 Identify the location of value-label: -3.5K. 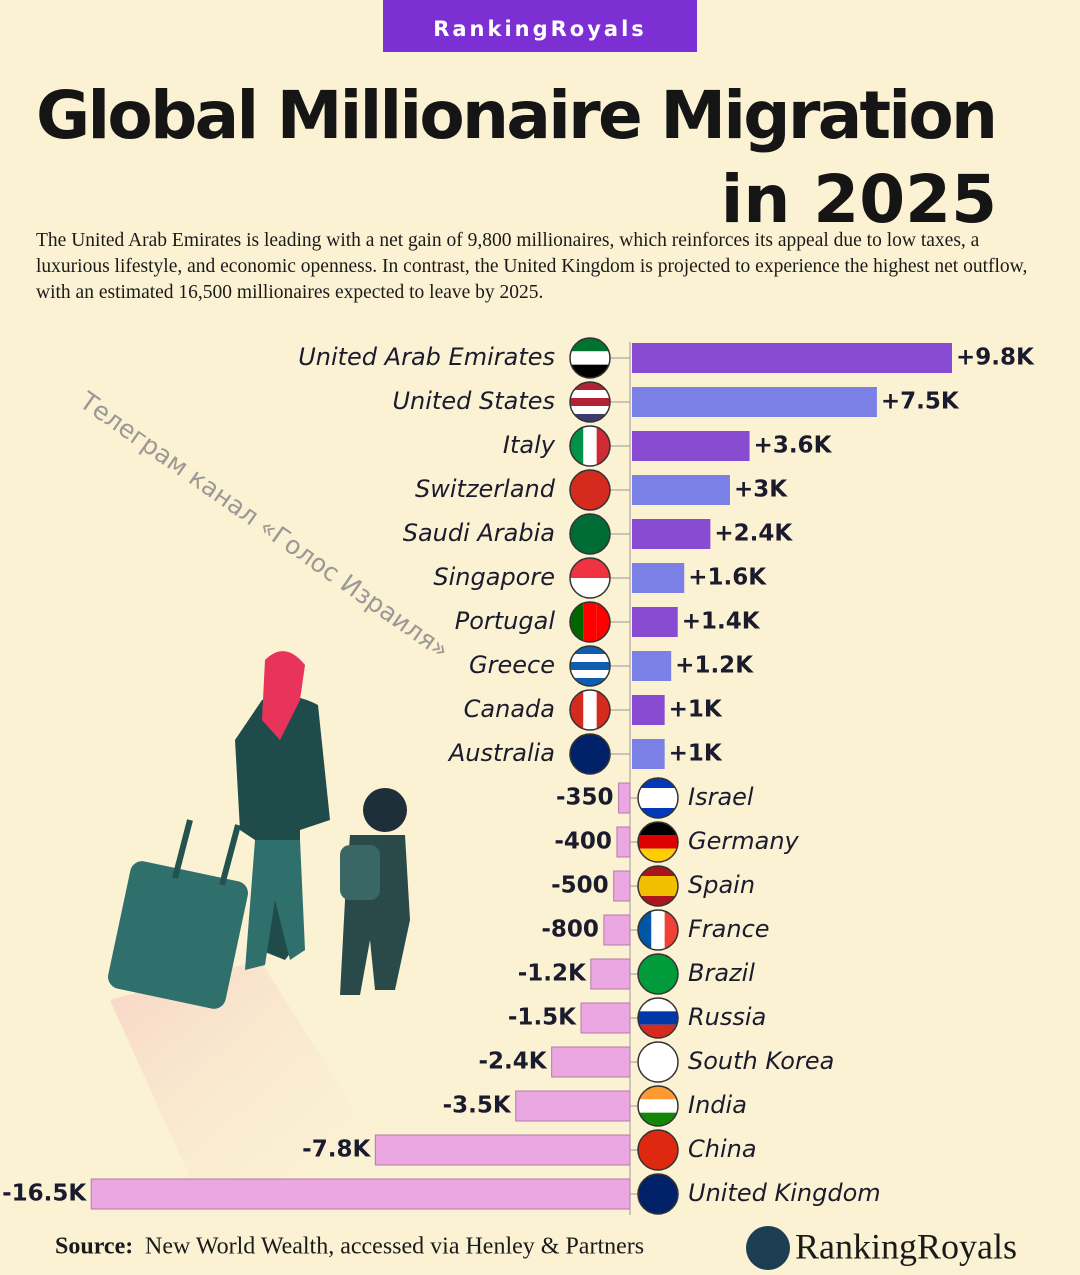
(477, 1106).